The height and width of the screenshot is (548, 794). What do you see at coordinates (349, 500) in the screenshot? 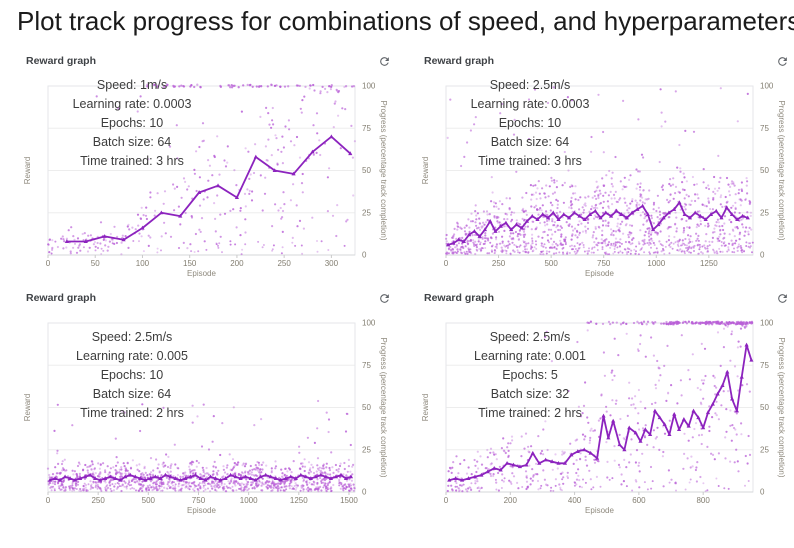
I see `x-axis-tick-label: 1500` at bounding box center [349, 500].